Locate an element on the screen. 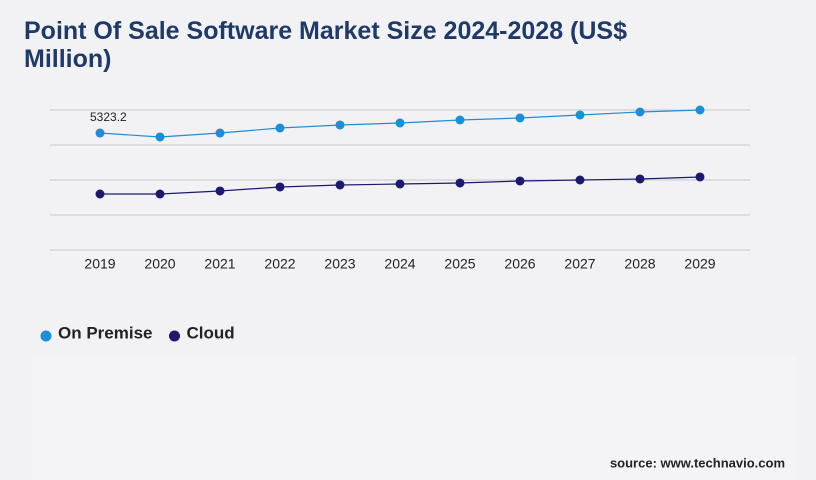 The width and height of the screenshot is (816, 480). x-tick-label: 2026 is located at coordinates (519, 264).